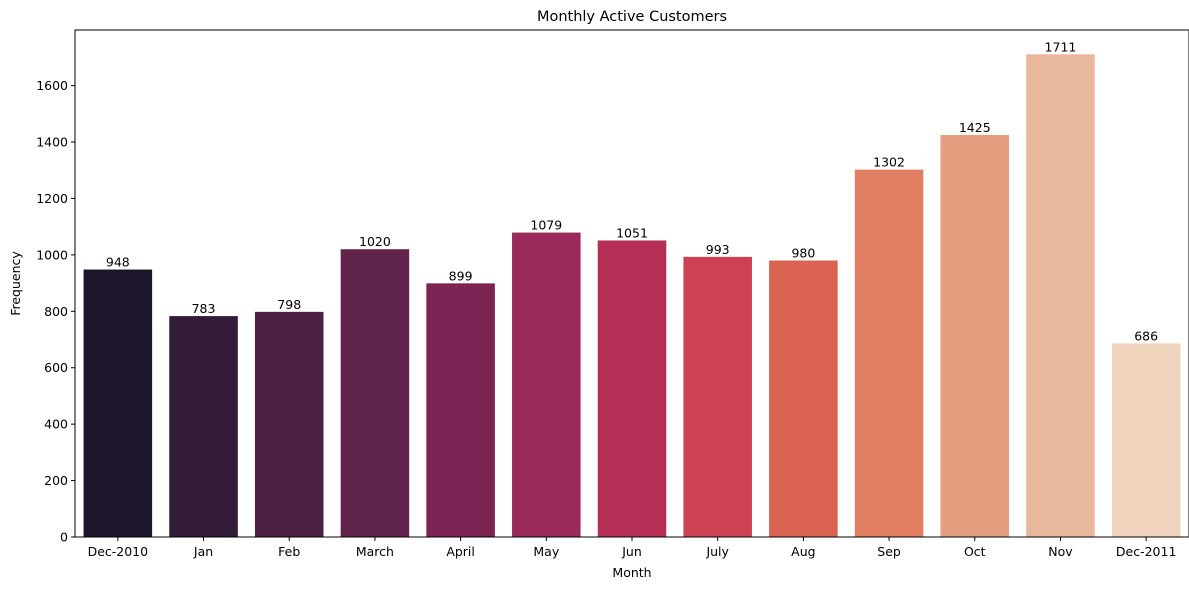  I want to click on data-label-jan: 783, so click(204, 308).